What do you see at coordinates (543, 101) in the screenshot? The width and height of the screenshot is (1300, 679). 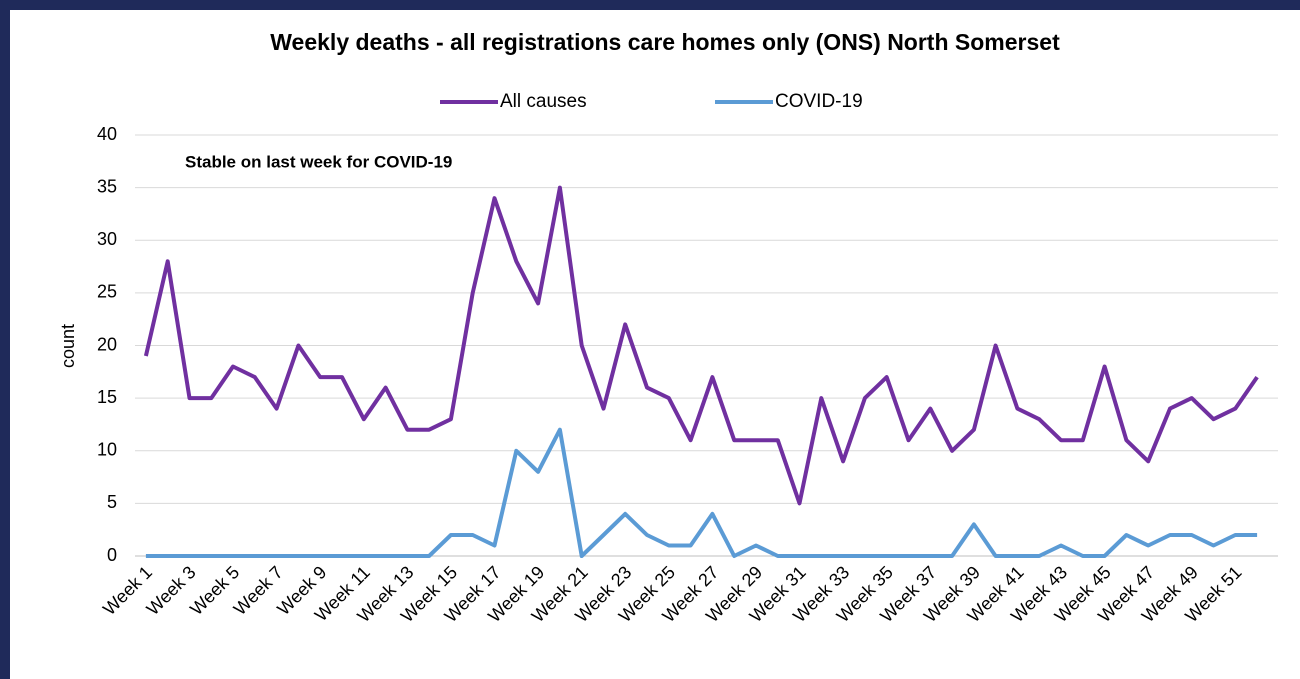 I see `legend-label: All causes` at bounding box center [543, 101].